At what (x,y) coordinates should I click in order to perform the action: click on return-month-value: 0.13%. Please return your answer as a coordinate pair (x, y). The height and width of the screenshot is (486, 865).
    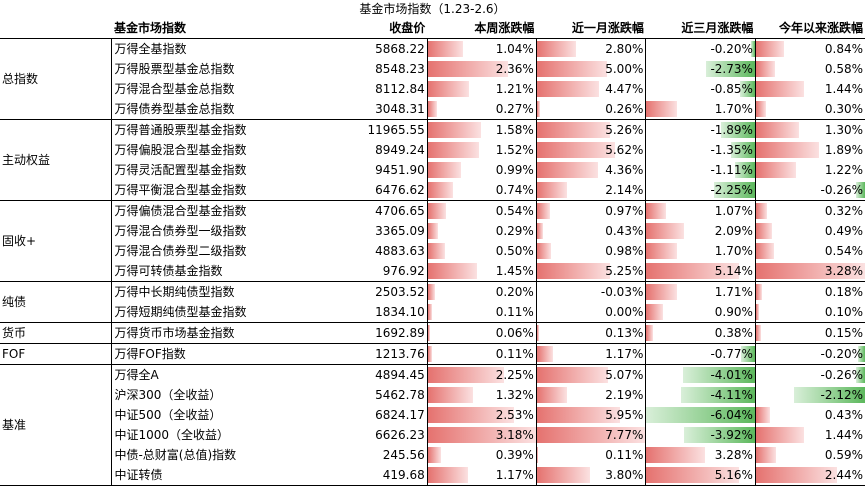
    Looking at the image, I should click on (624, 333).